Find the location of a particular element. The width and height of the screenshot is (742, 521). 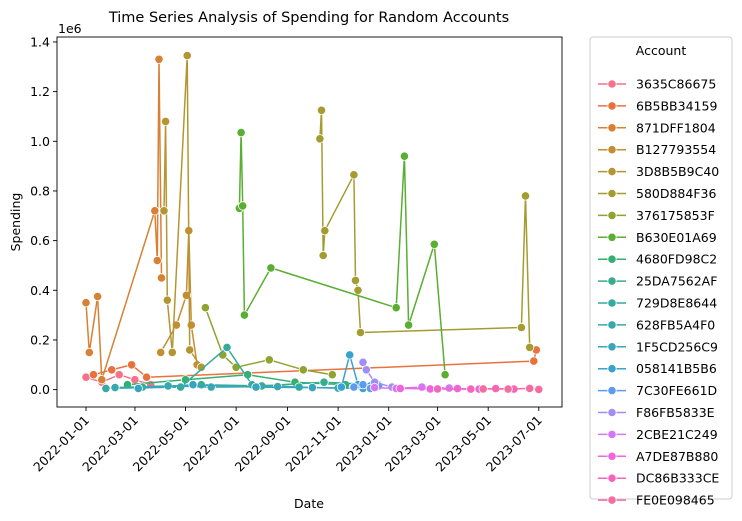

x-axis-label: Date is located at coordinates (309, 503).